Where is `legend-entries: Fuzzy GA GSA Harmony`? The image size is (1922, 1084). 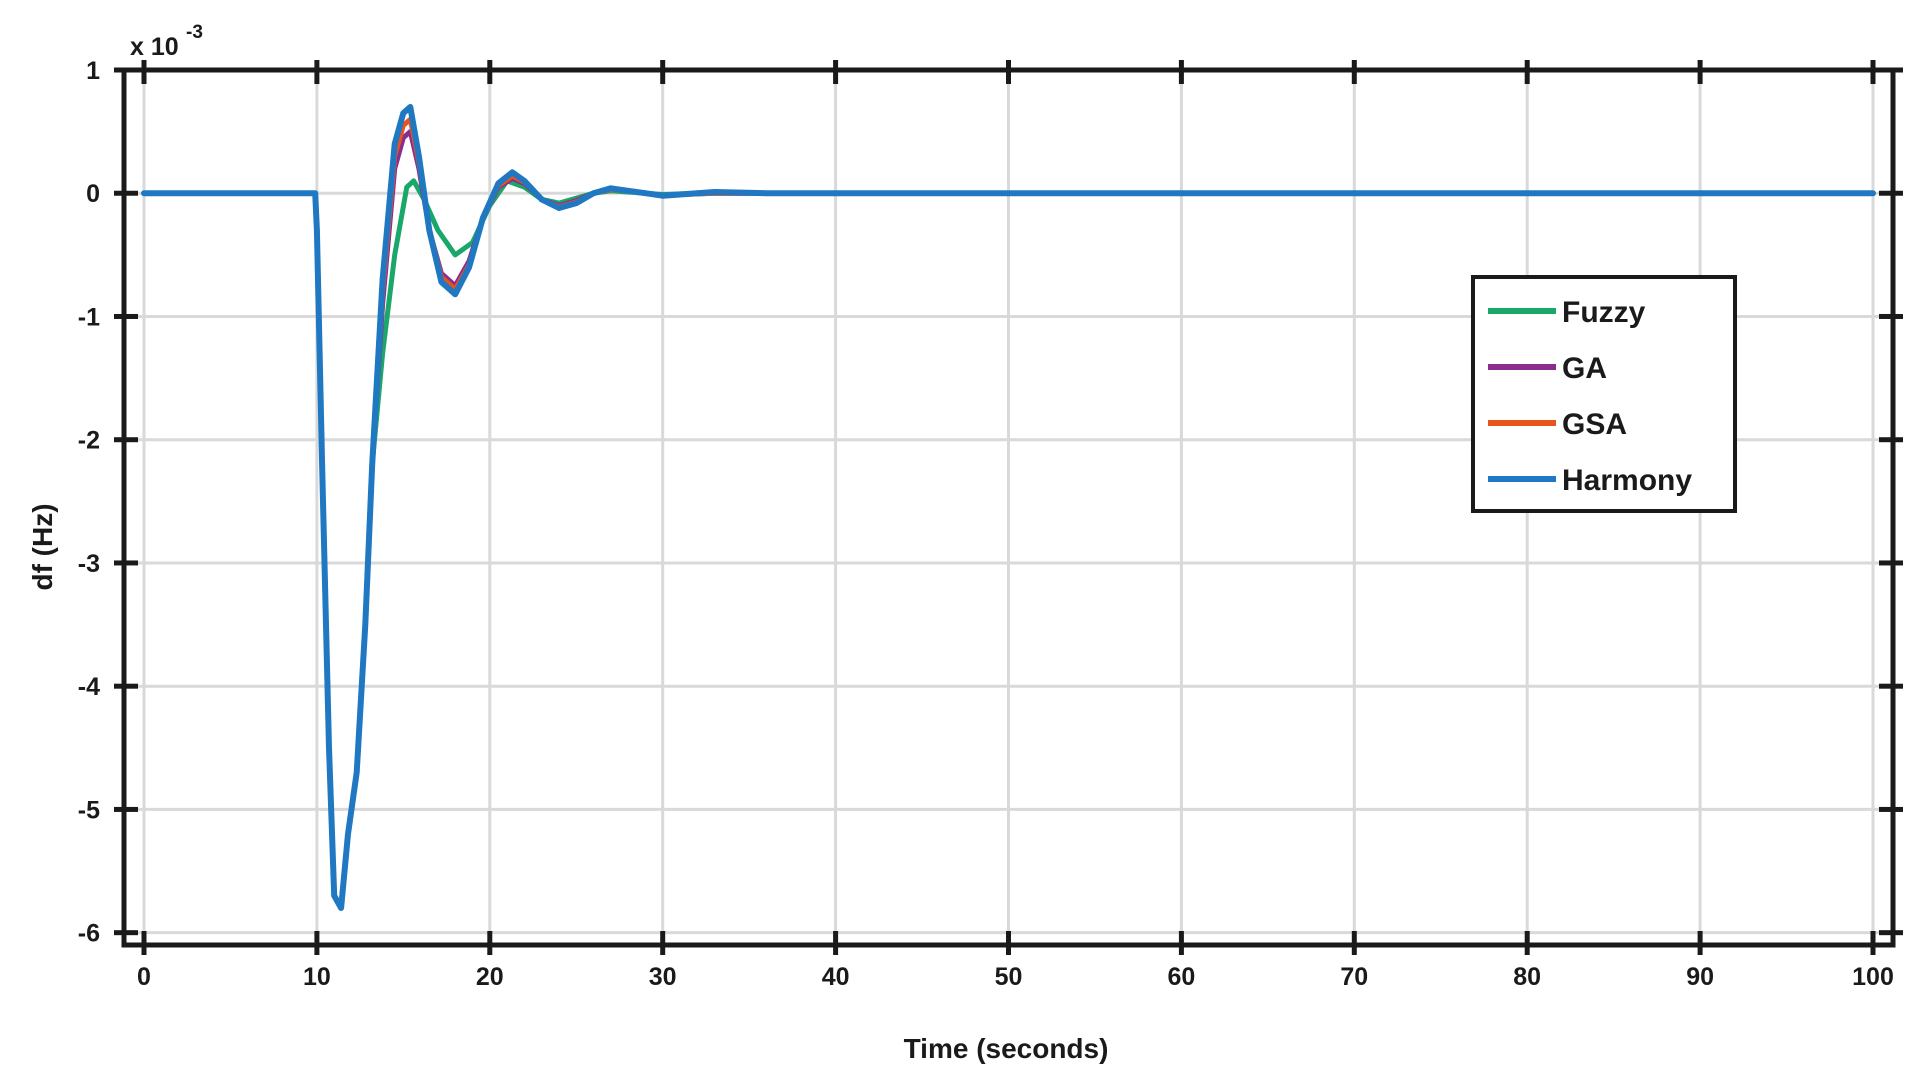
legend-entries: Fuzzy GA GSA Harmony is located at coordinates (1590, 396).